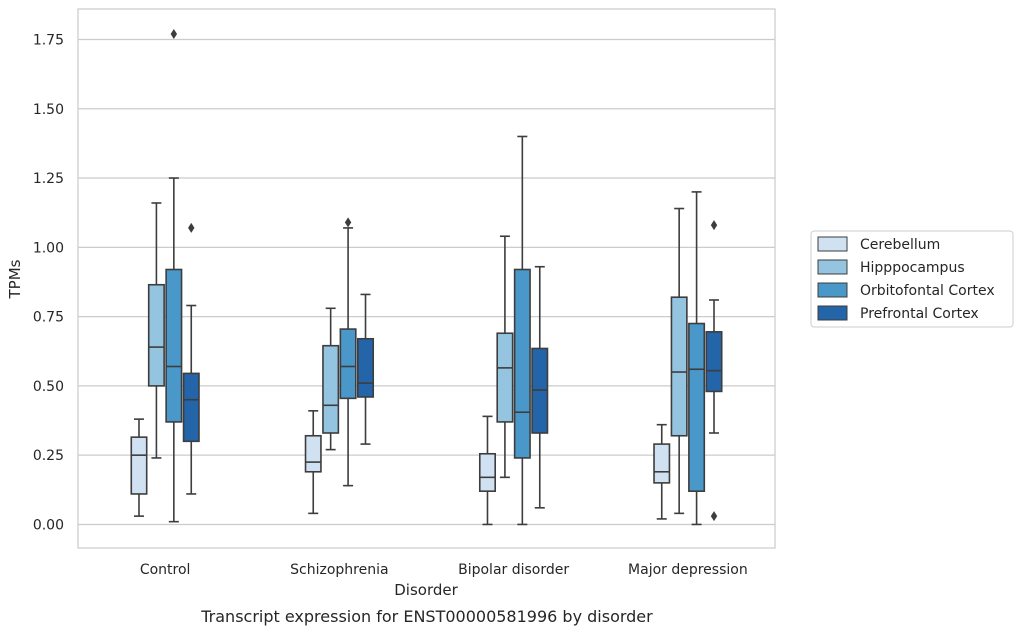 Image resolution: width=1023 pixels, height=638 pixels. I want to click on x-tick-label: Bipolar disorder, so click(513, 570).